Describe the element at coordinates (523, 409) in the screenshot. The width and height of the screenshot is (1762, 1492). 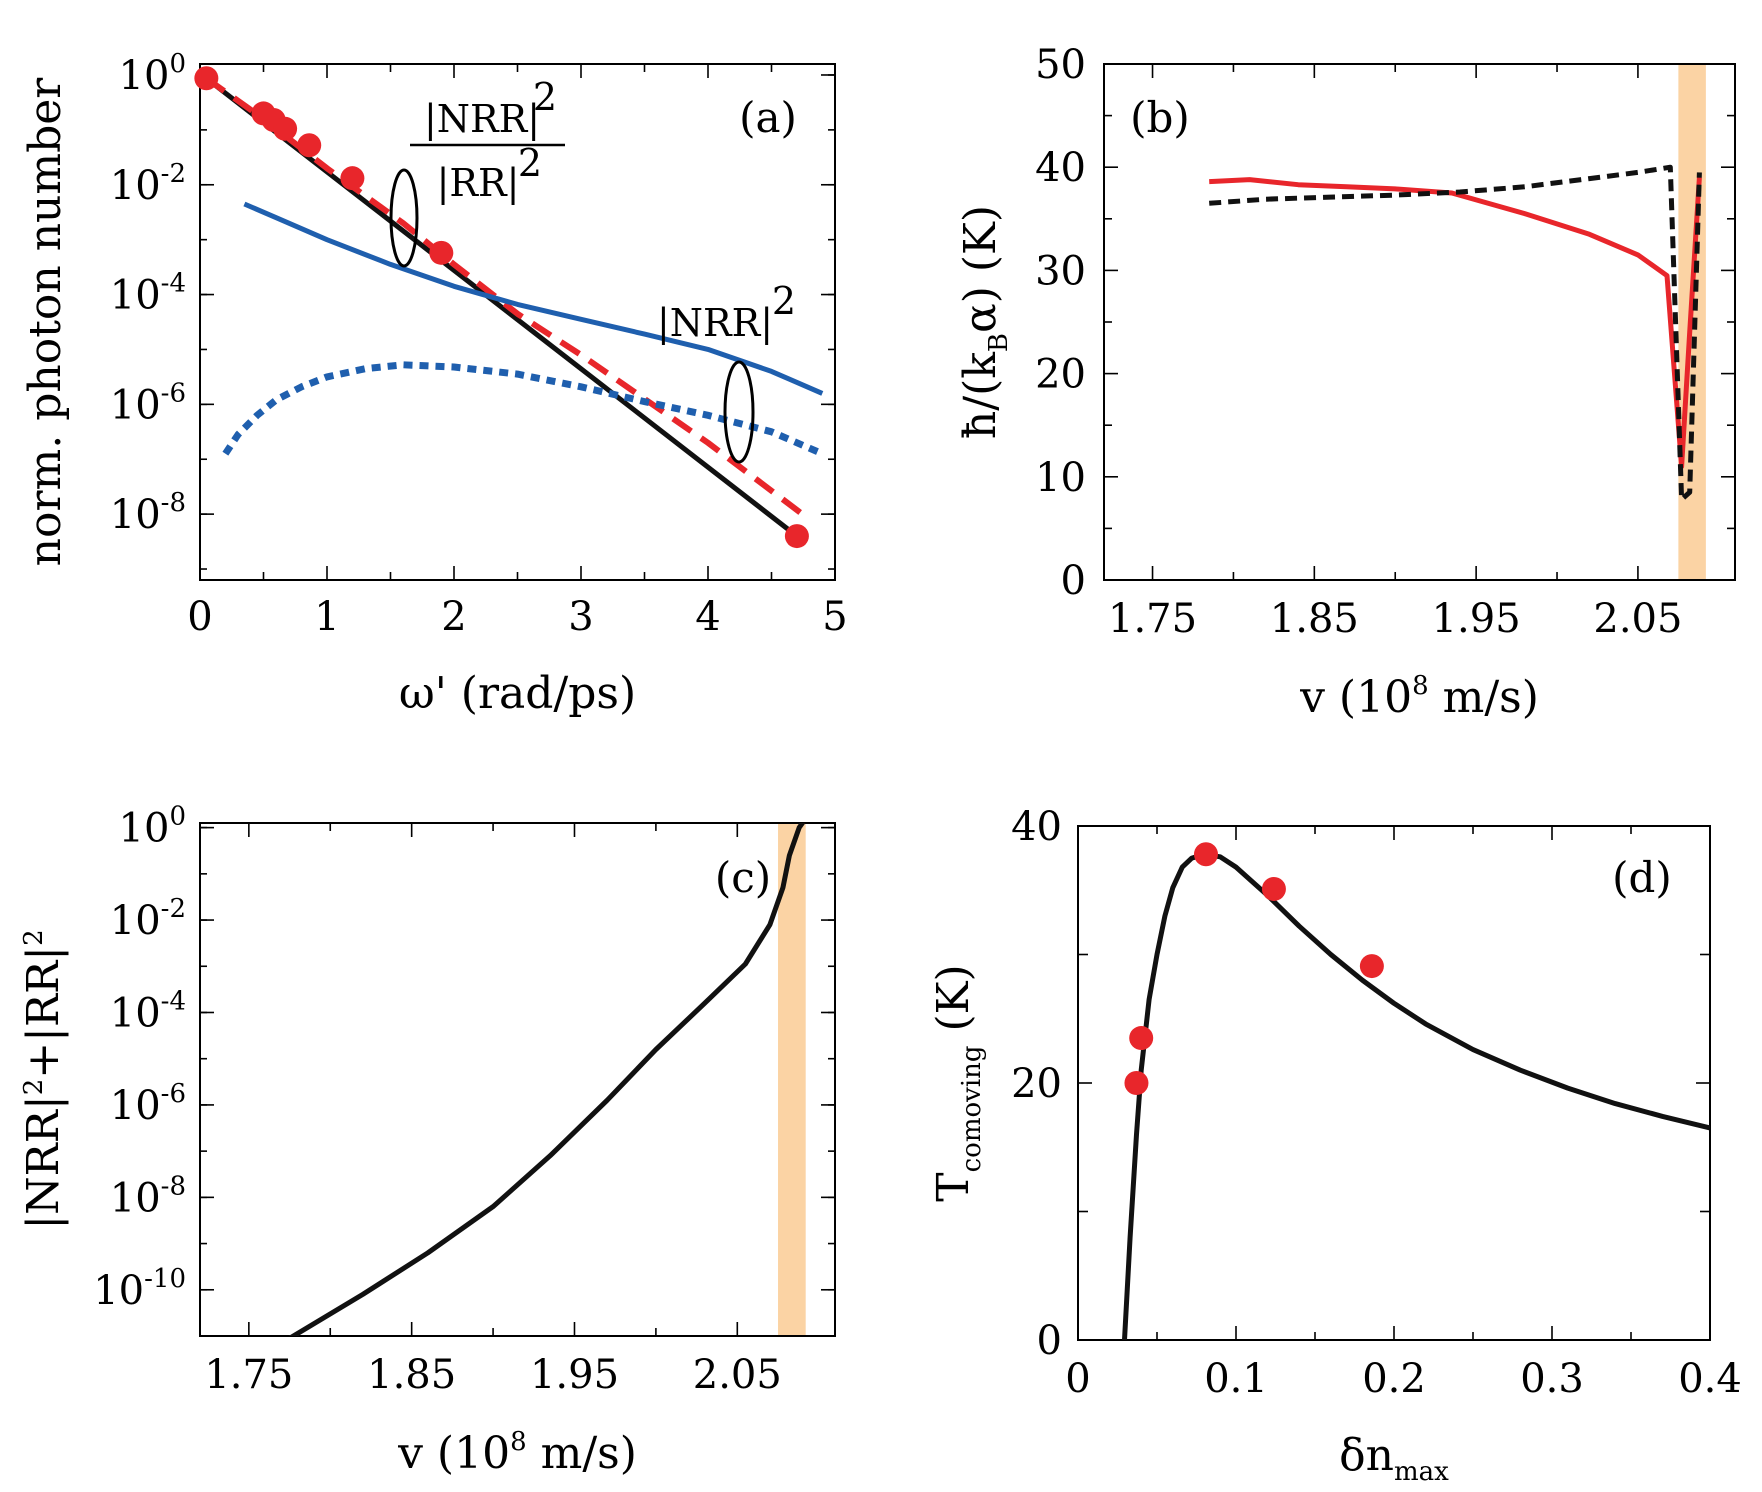
I see `series-nrr-blue-dotted` at that location.